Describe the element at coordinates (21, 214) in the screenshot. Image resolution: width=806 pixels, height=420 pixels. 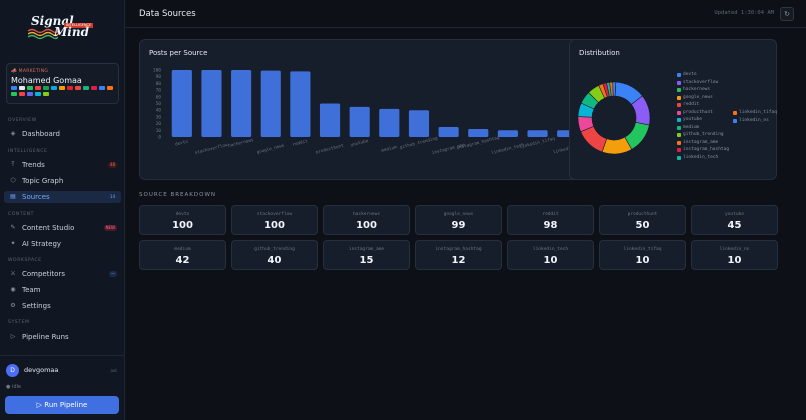
I see `section-content: CONTENT` at that location.